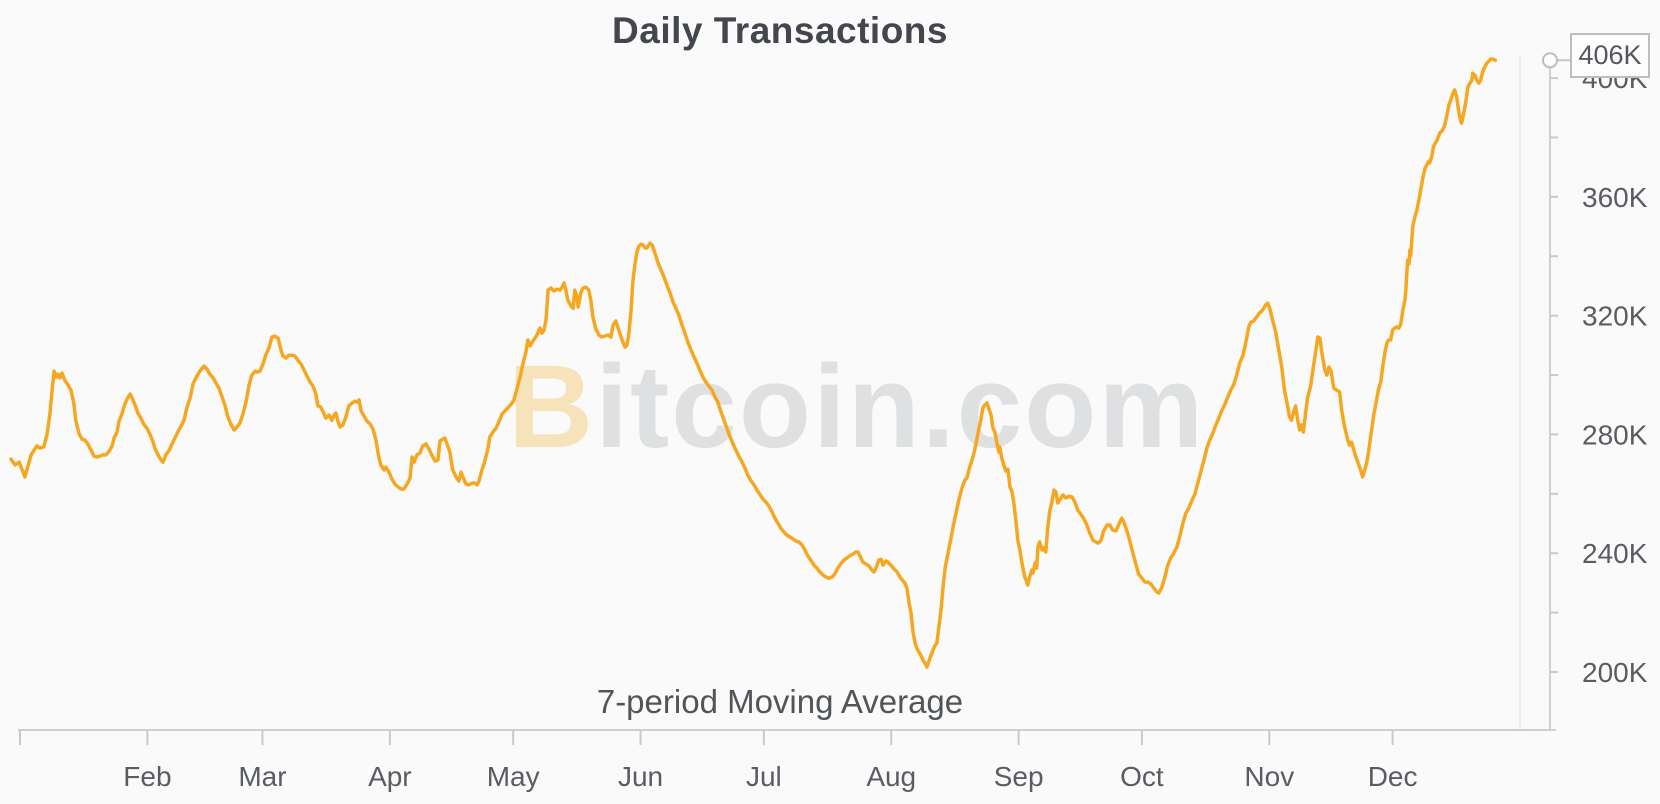  I want to click on y-axis-label-360k: 360K, so click(1615, 197).